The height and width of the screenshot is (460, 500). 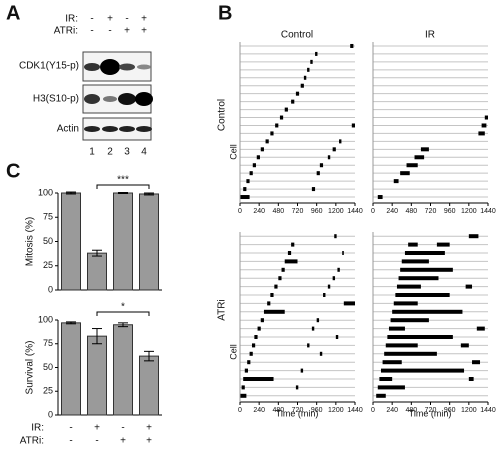 What do you see at coordinates (222, 115) in the screenshot?
I see `row-header: Control` at bounding box center [222, 115].